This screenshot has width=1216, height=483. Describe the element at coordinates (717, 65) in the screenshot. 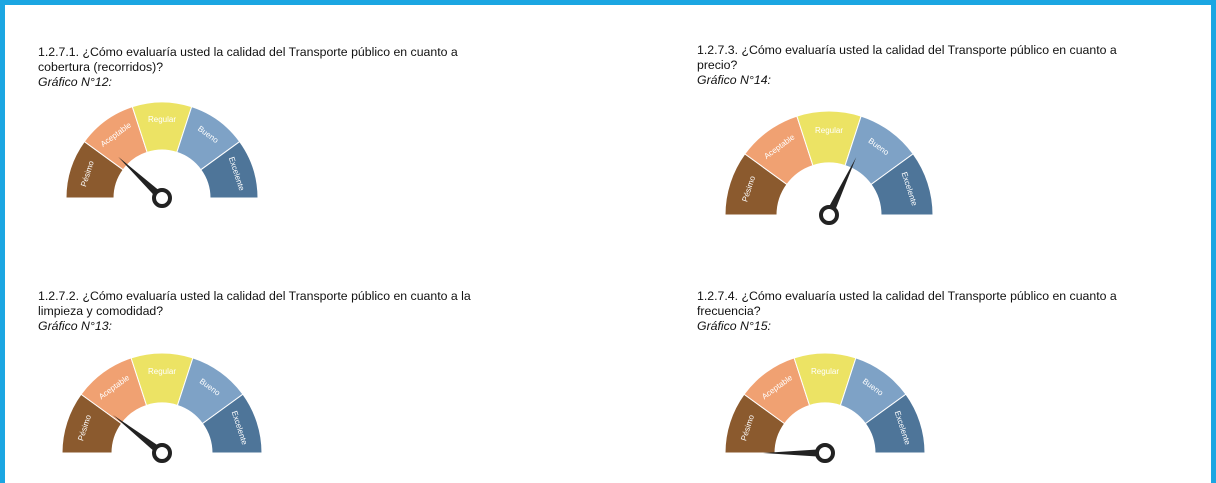

I see `question-line: precio?` at that location.